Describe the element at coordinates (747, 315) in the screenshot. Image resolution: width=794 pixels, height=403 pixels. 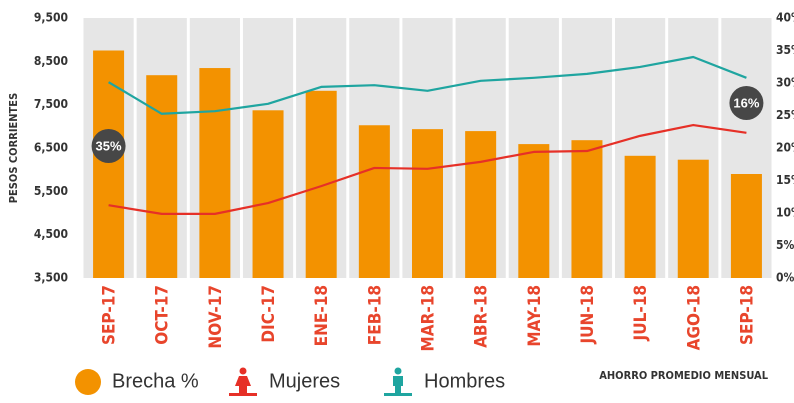
I see `x-tick-label: SEP-18` at that location.